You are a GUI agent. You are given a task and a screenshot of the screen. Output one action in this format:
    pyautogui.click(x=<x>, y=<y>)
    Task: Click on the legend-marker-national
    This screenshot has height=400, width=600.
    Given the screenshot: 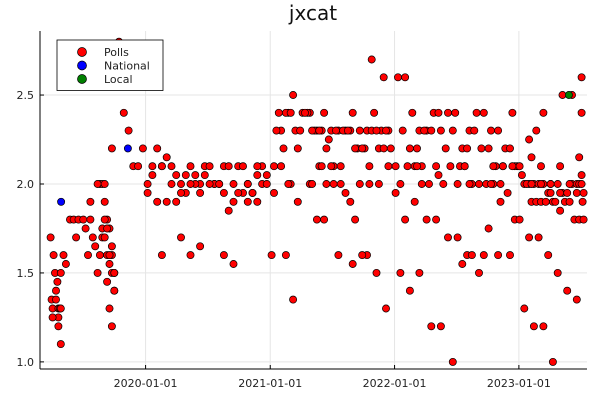 What is the action you would take?
    pyautogui.click(x=82, y=65)
    